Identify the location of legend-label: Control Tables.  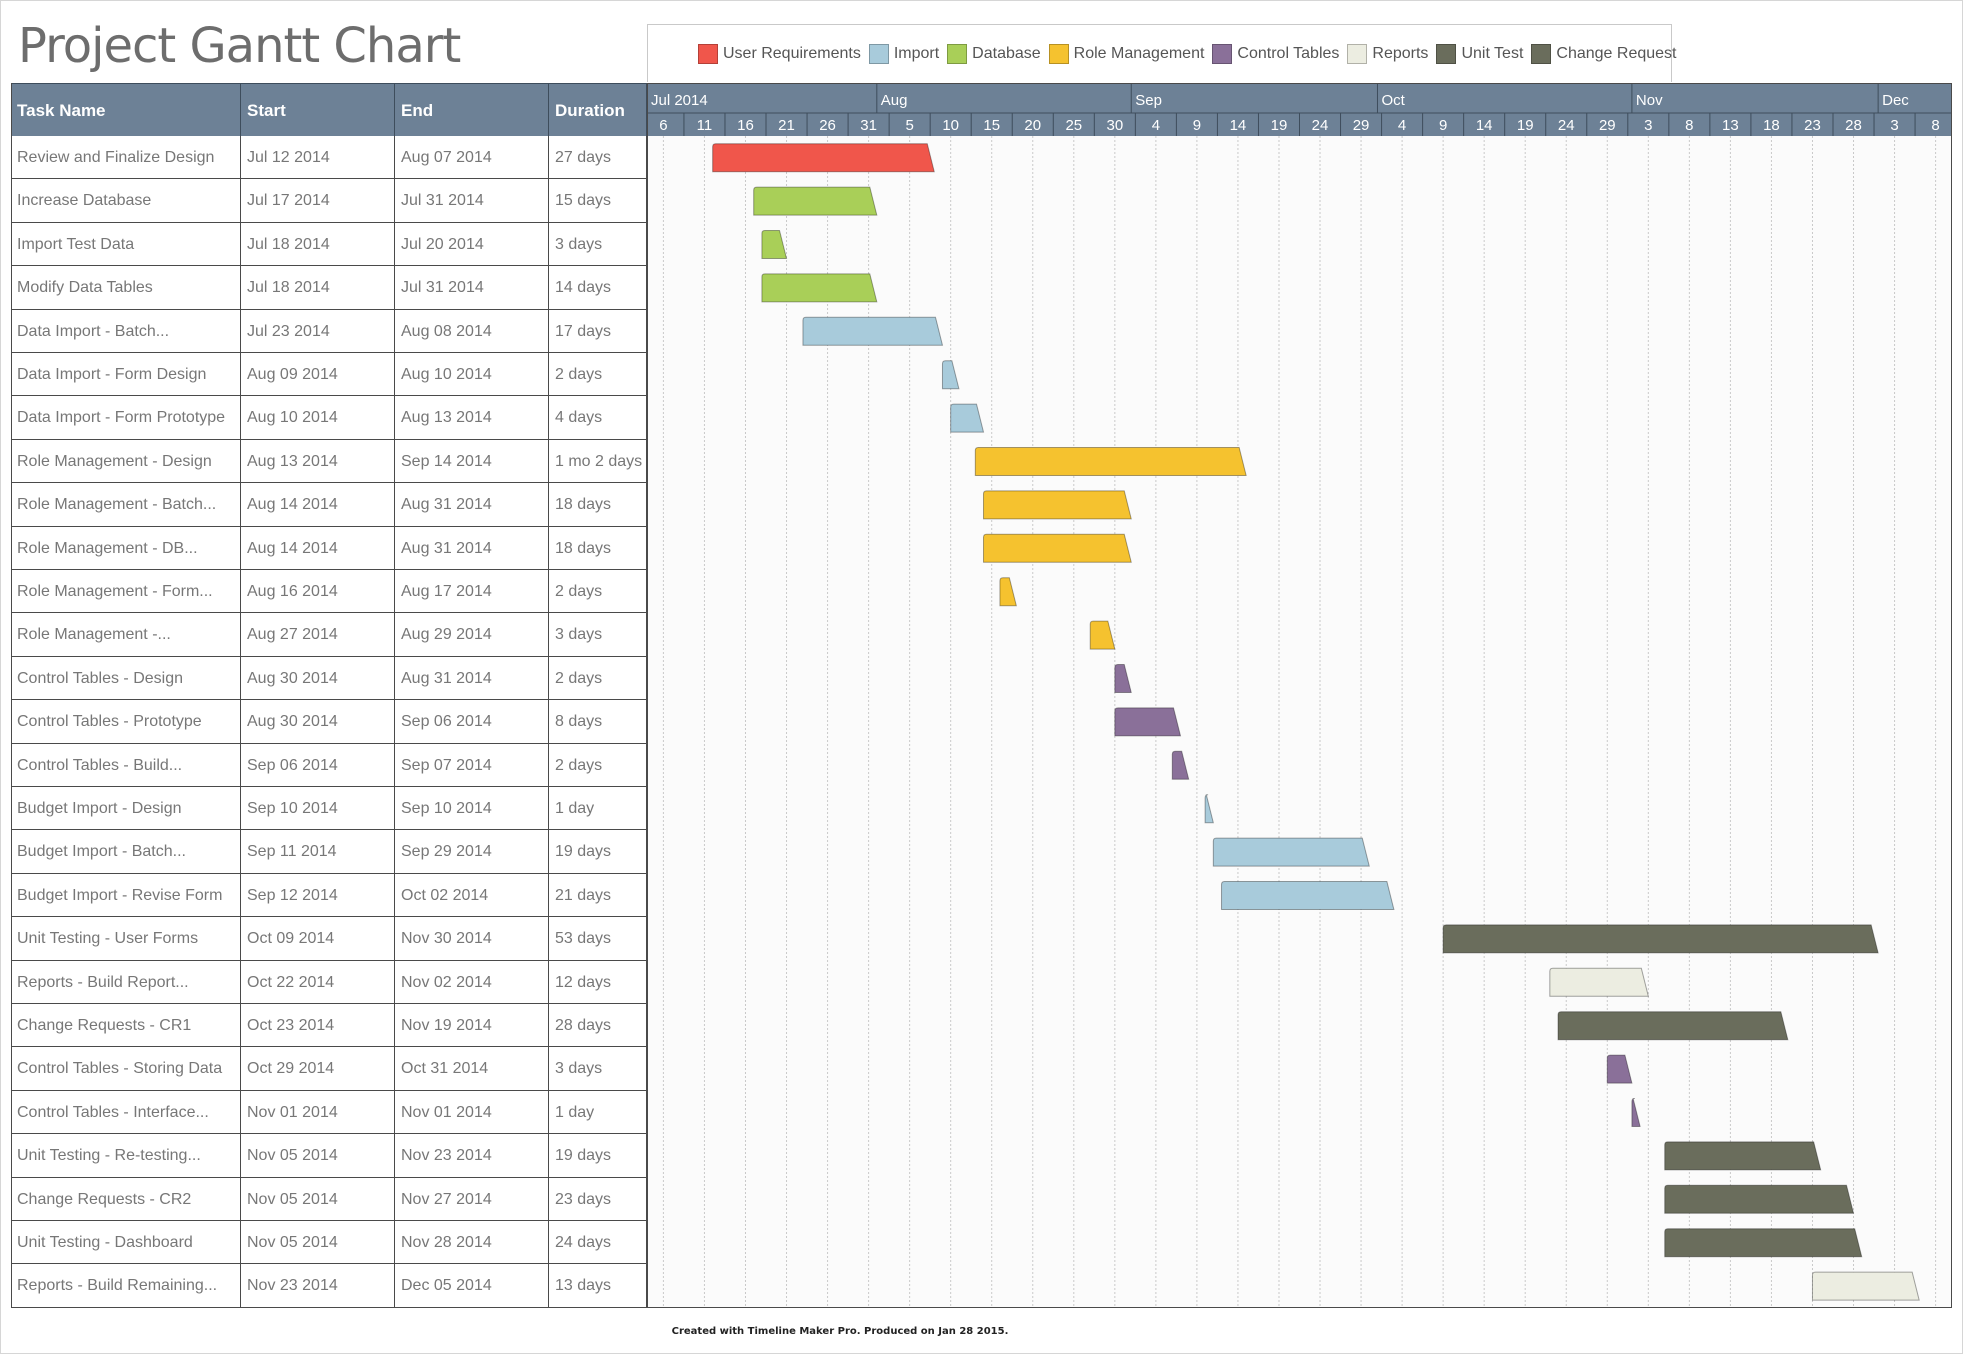
(1288, 53).